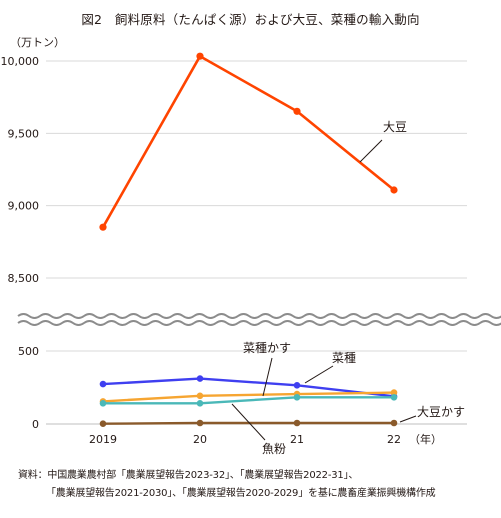 The height and width of the screenshot is (518, 501). What do you see at coordinates (103, 439) in the screenshot?
I see `x-tick-label: 2019` at bounding box center [103, 439].